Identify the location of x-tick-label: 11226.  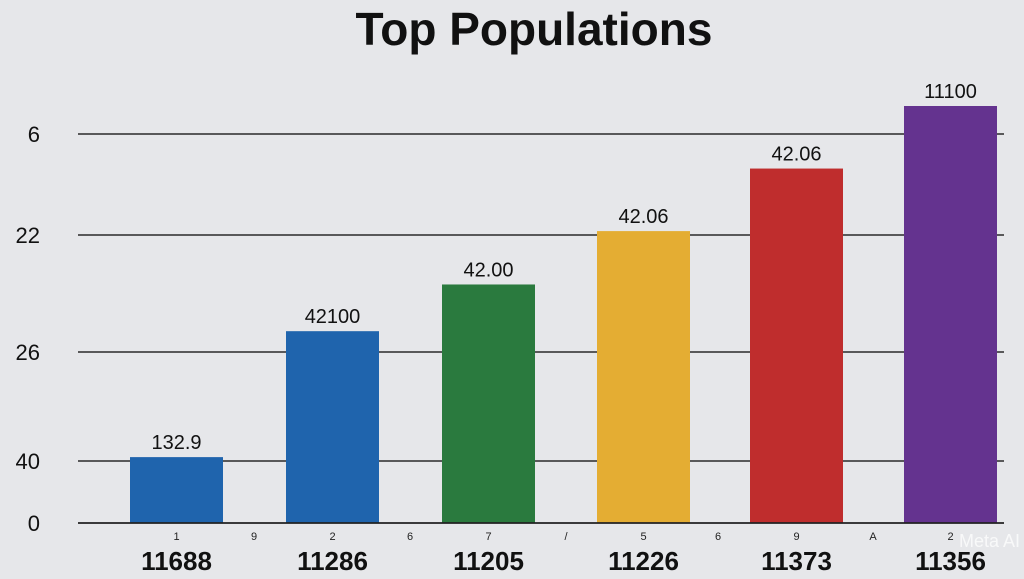
(643, 561).